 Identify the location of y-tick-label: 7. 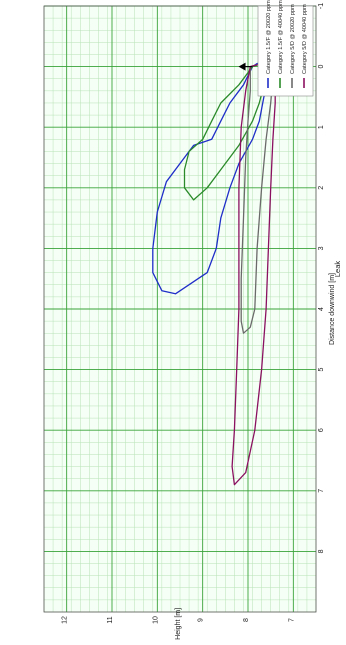
(291, 620).